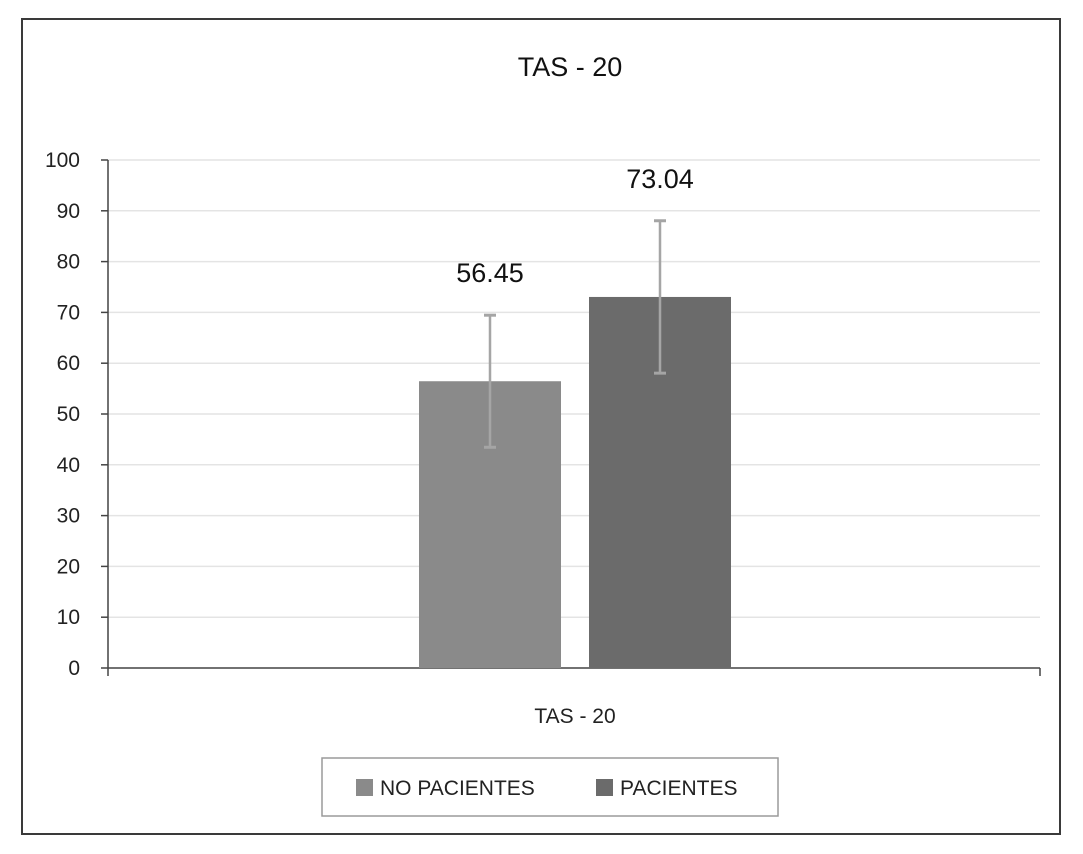  I want to click on y-tick-label: 100, so click(62, 160).